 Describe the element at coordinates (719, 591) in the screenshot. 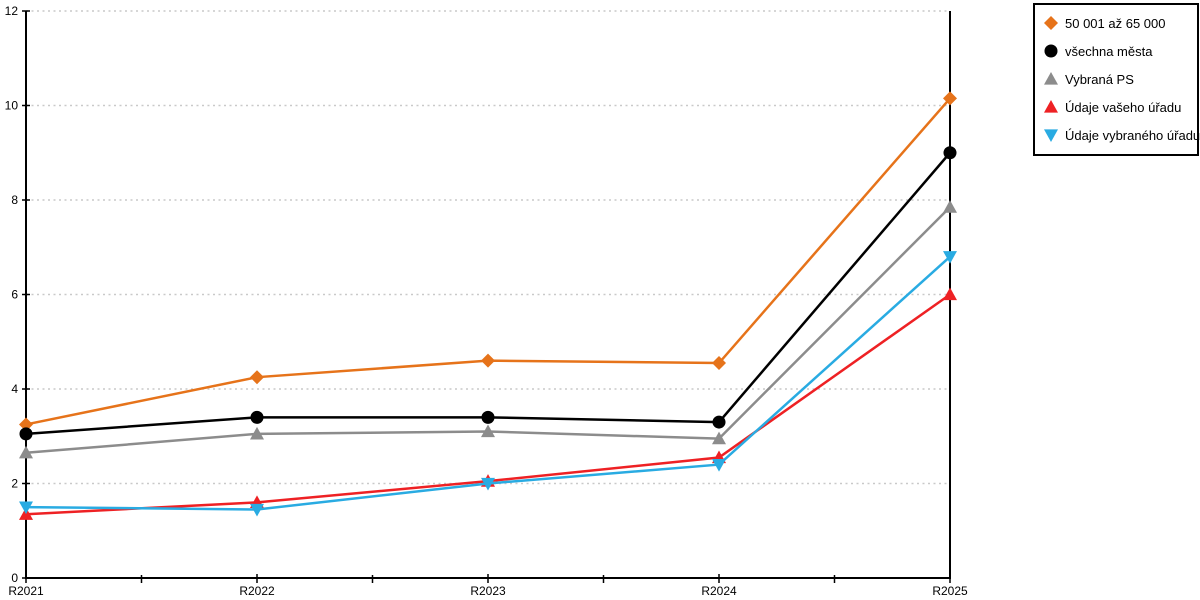

I see `x-tick-label: R2024` at that location.